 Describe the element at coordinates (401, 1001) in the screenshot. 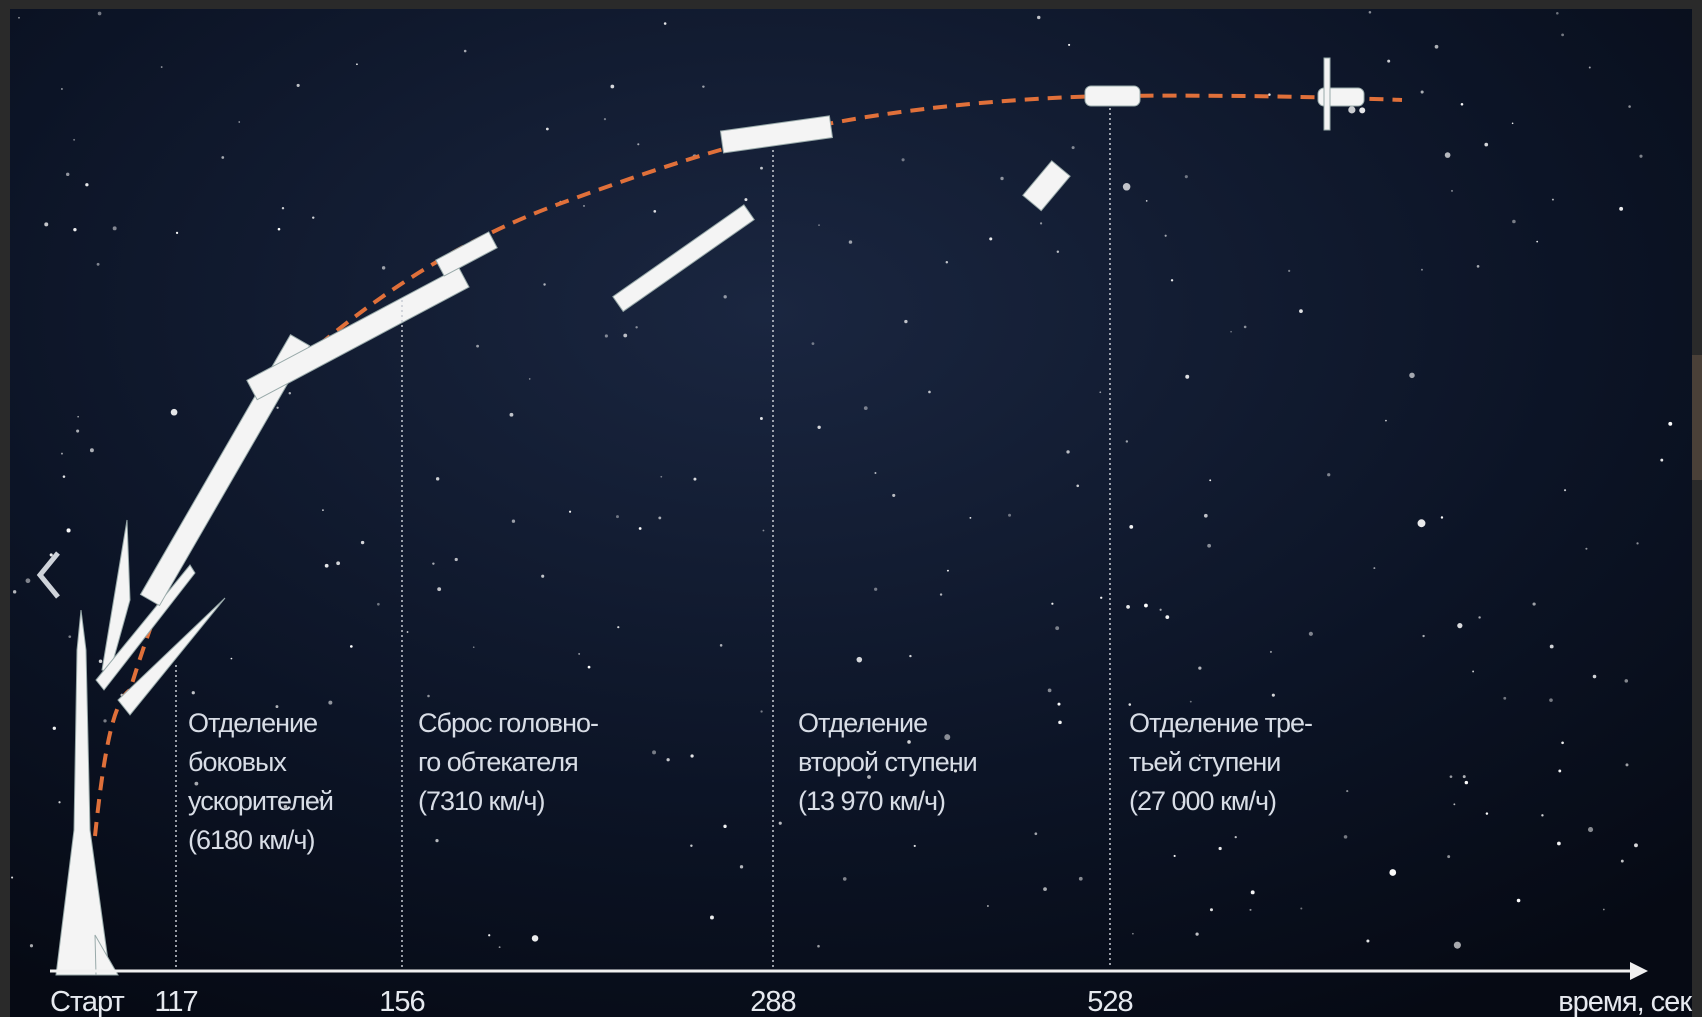

I see `tick-label: 156` at that location.